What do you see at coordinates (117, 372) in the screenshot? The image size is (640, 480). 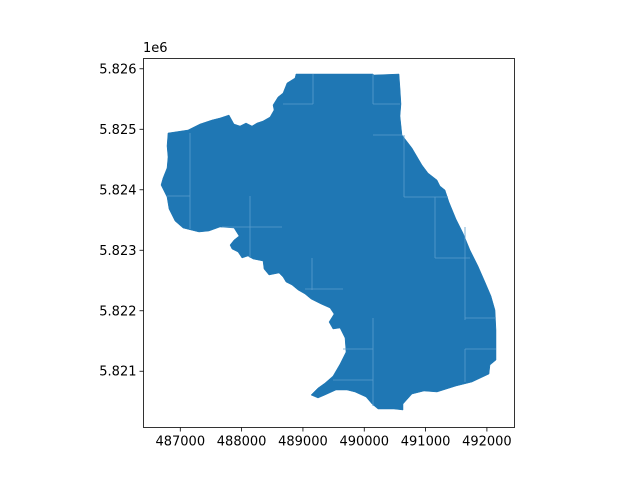 I see `y-tick-label: 5.821` at bounding box center [117, 372].